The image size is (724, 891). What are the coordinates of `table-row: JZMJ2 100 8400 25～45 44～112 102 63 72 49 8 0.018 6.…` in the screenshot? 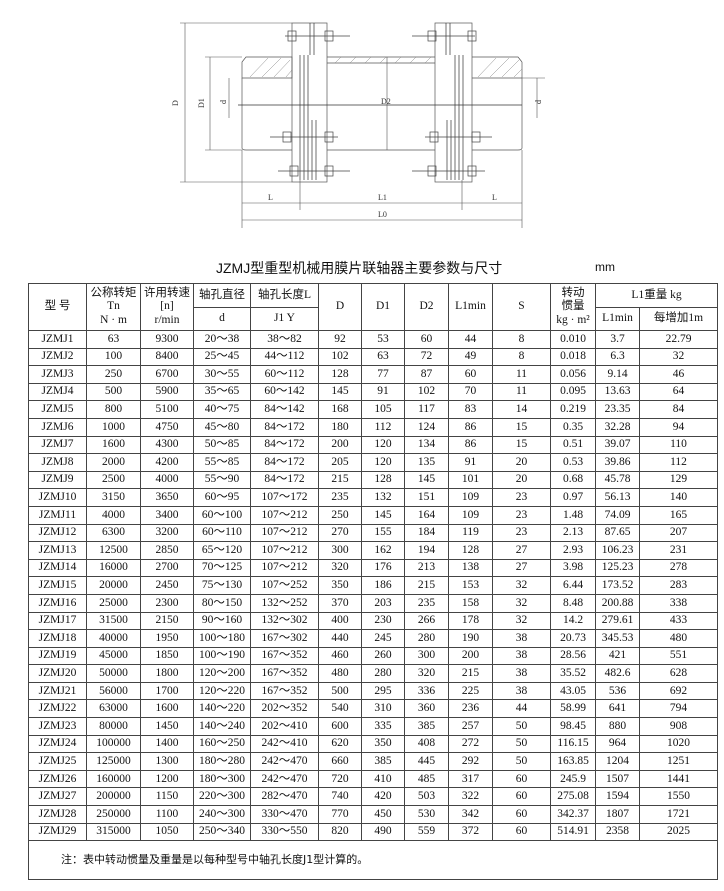 It's located at (373, 357).